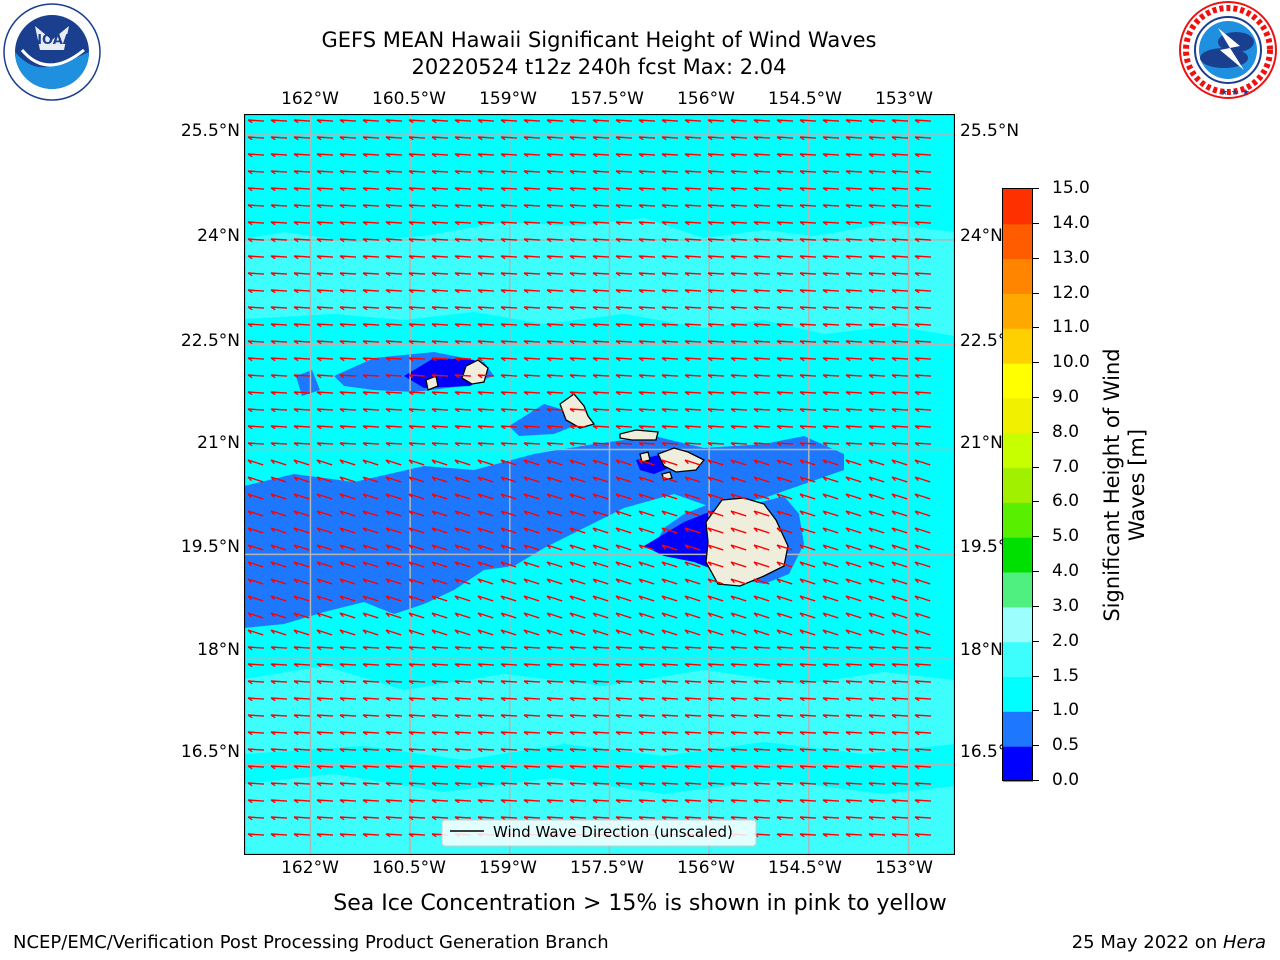 The height and width of the screenshot is (960, 1280). Describe the element at coordinates (1018, 729) in the screenshot. I see `colorbar-segment` at that location.